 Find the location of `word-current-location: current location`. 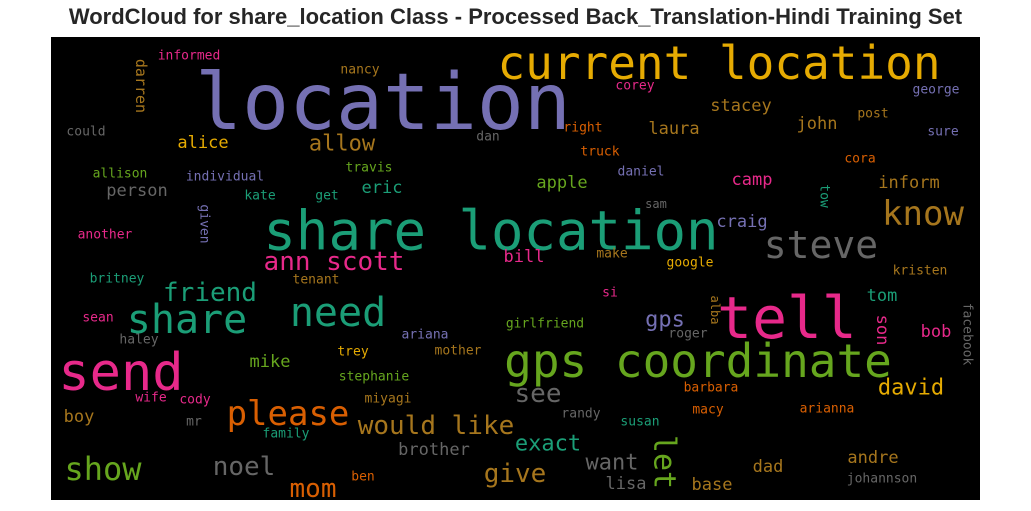

word-current-location: current location is located at coordinates (718, 63).